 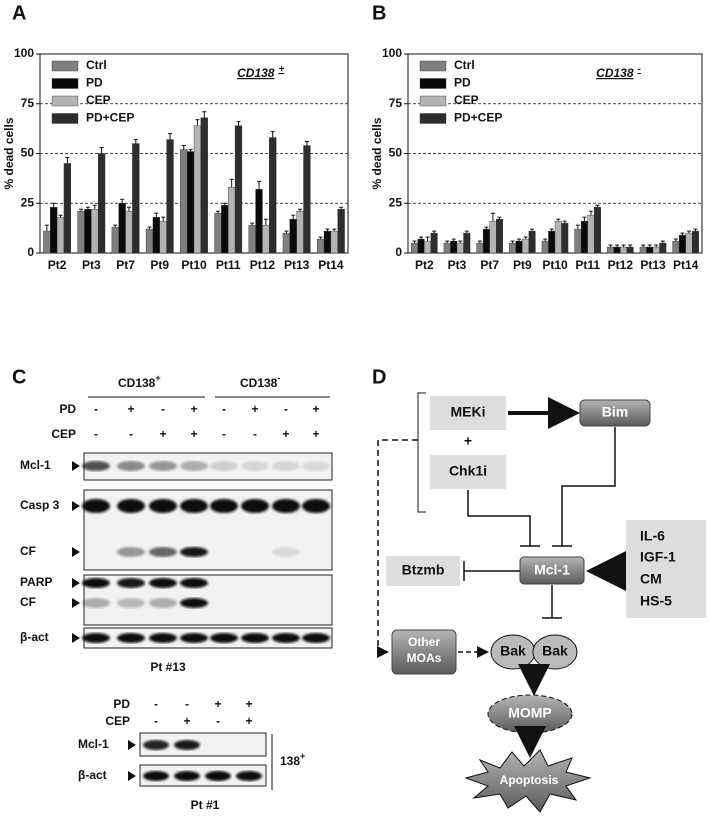 I want to click on node-label: Apoptosis, so click(x=529, y=780).